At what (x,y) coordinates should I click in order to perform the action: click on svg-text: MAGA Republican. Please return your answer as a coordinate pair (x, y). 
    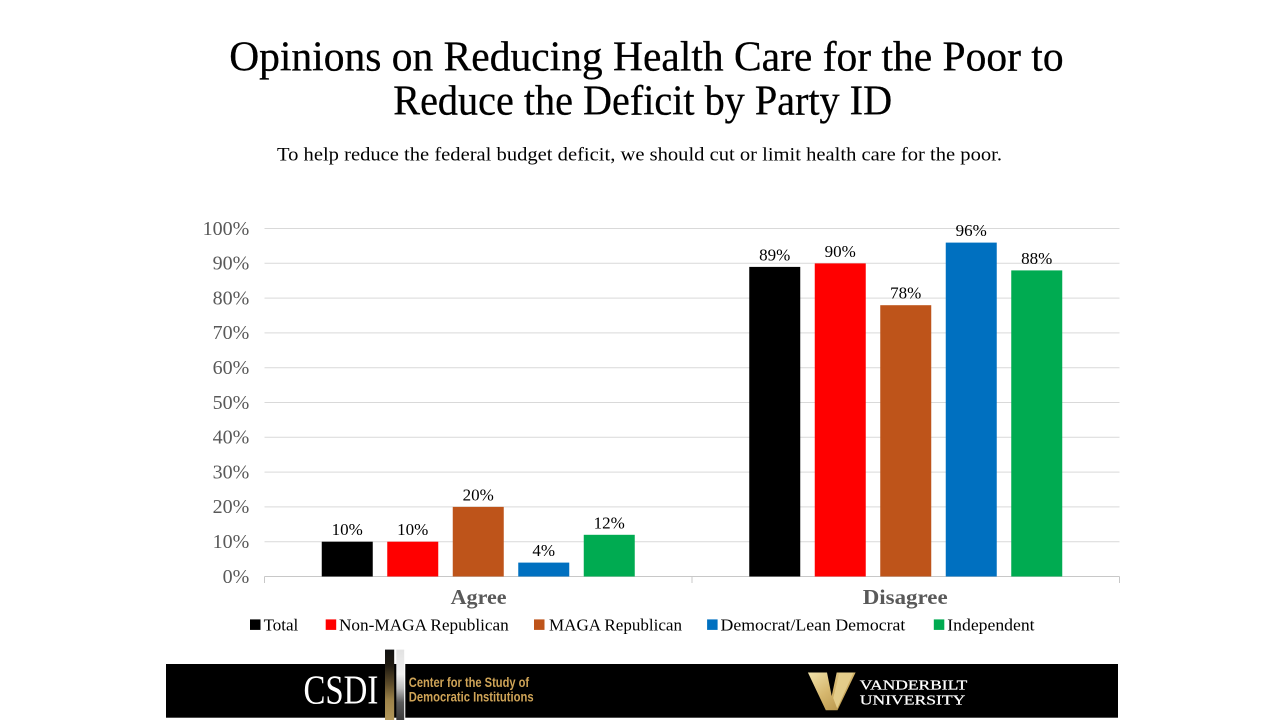
    Looking at the image, I should click on (615, 624).